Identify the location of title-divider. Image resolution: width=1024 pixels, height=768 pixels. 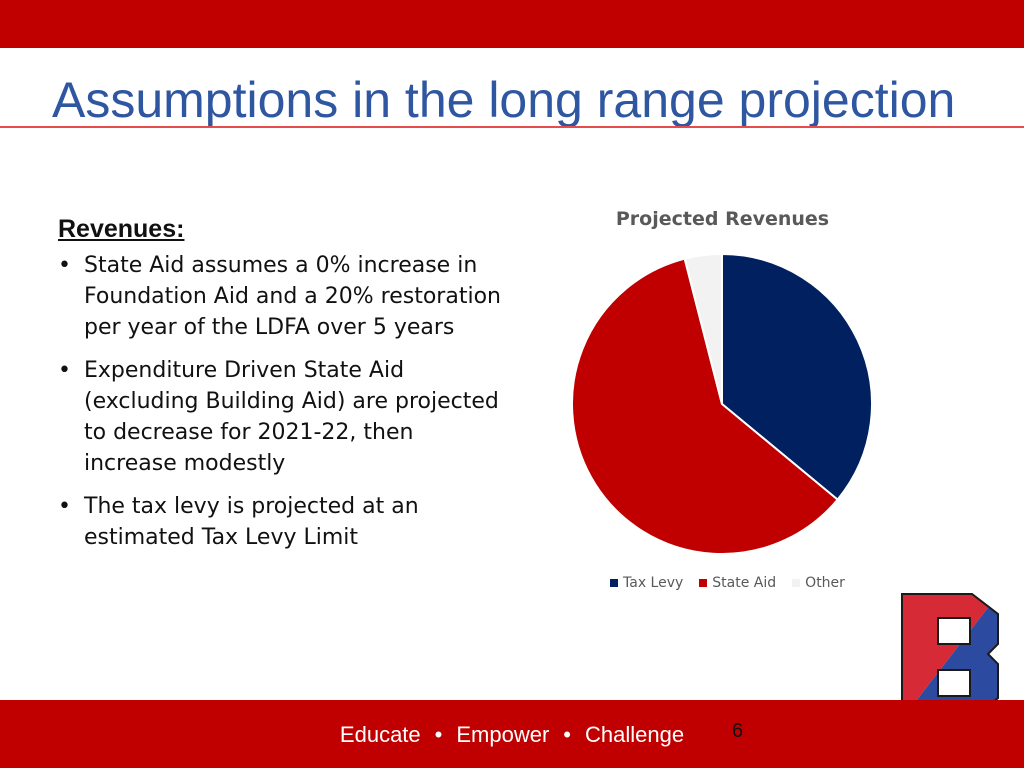
(512, 127).